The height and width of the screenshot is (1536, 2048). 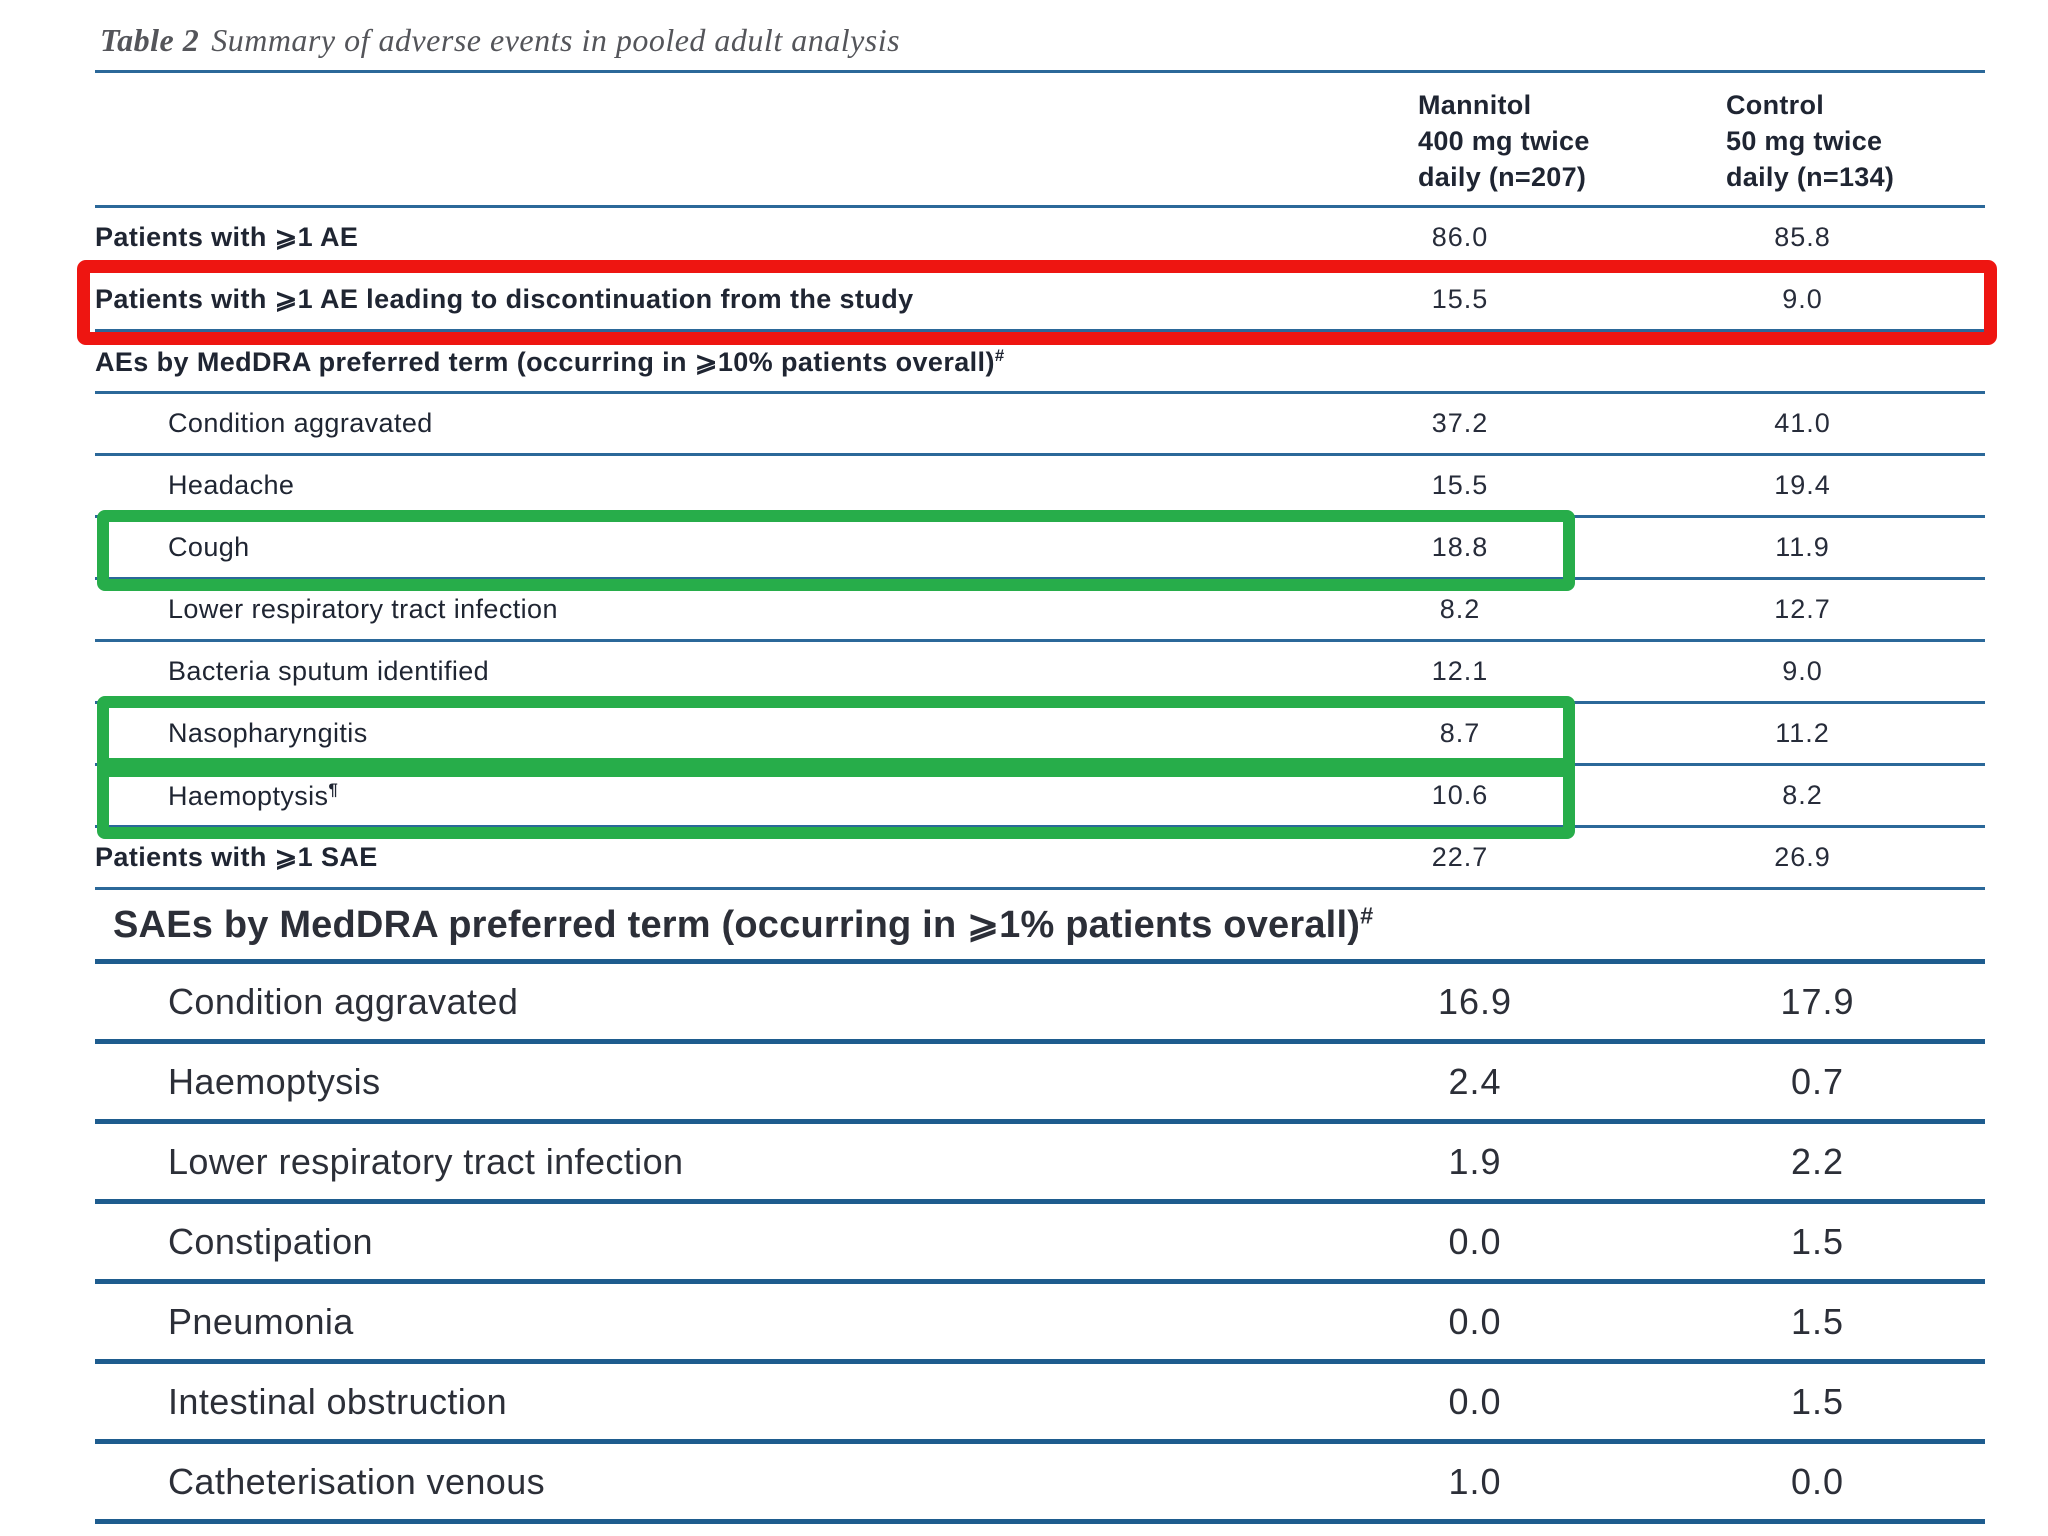 What do you see at coordinates (1802, 609) in the screenshot?
I see `control-value: 12.7` at bounding box center [1802, 609].